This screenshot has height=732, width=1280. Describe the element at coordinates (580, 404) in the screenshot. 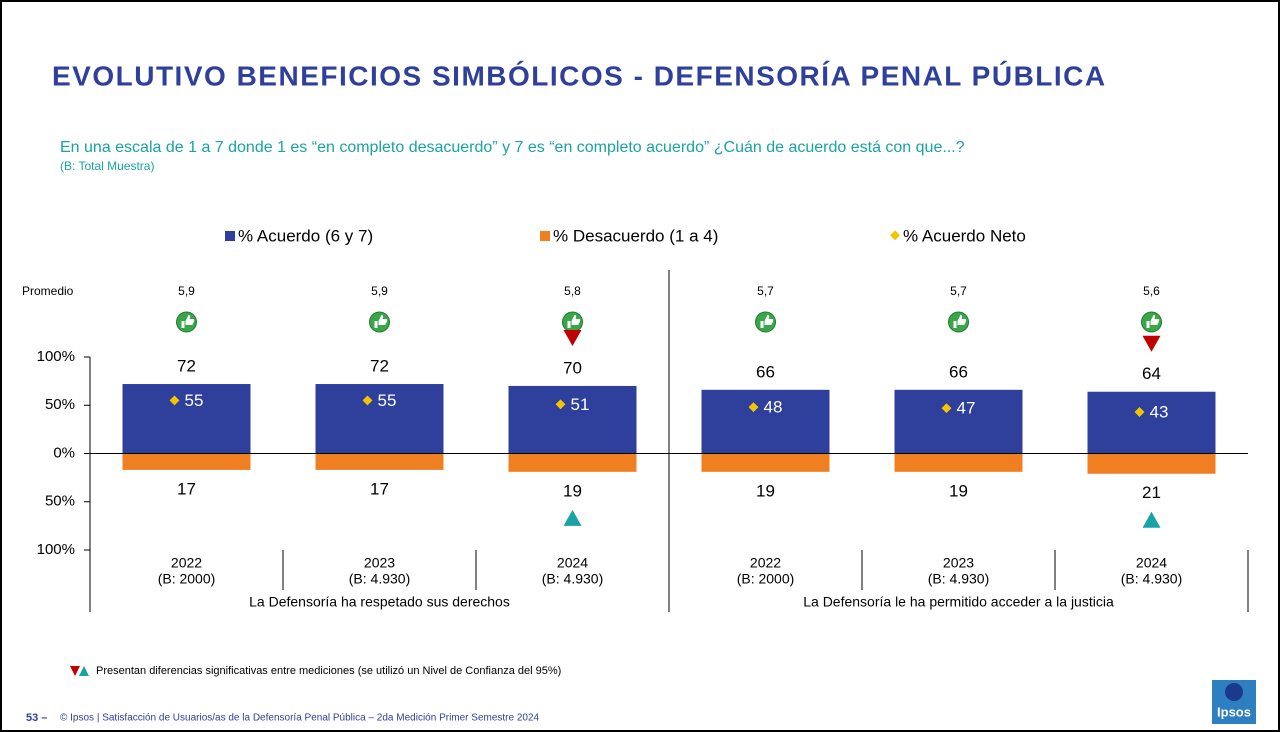

I see `net-label: 51` at that location.